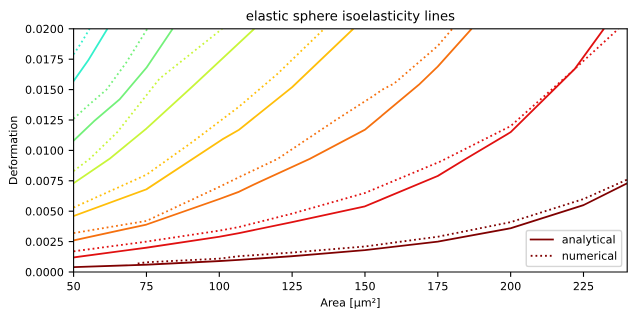  Describe the element at coordinates (589, 255) in the screenshot. I see `legend-label: numerical` at that location.